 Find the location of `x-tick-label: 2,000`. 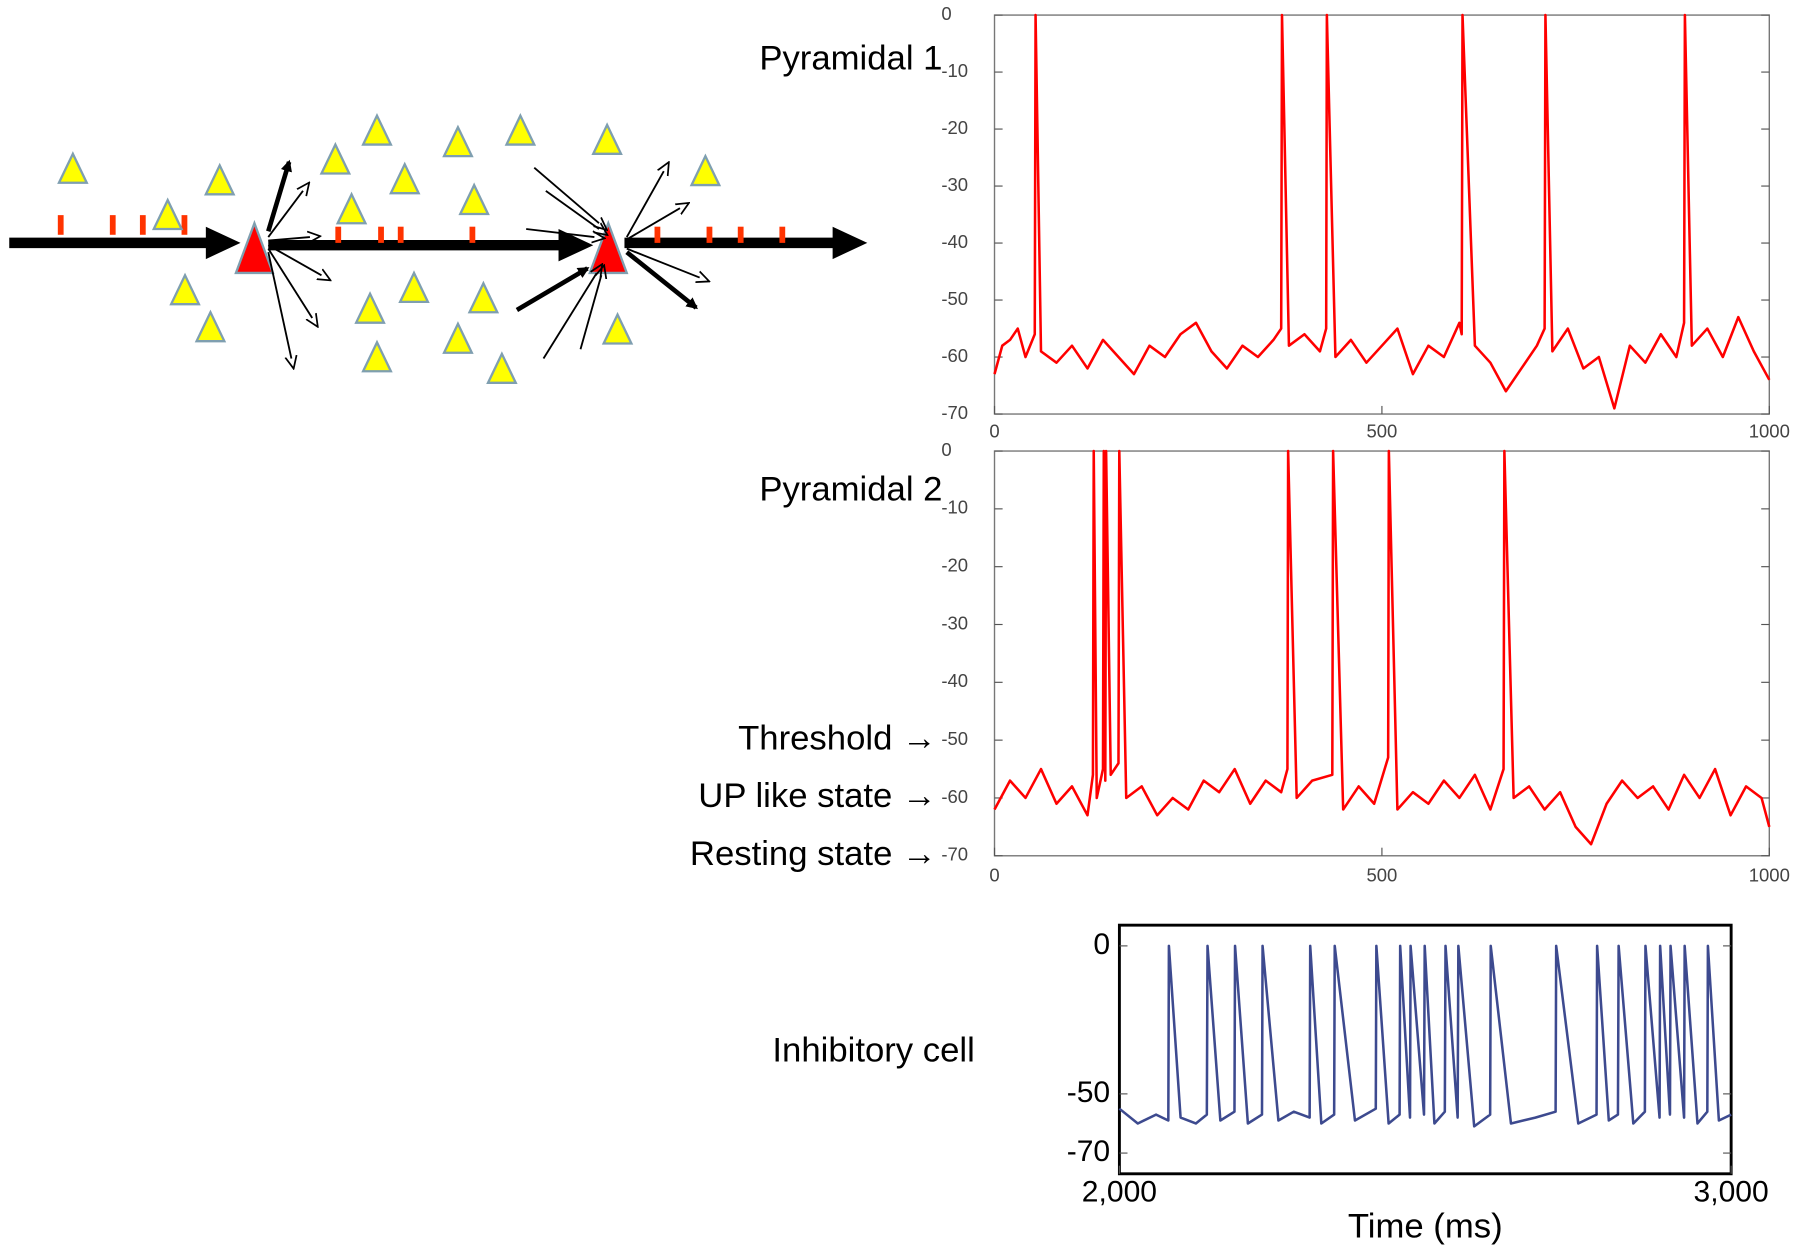

x-tick-label: 2,000 is located at coordinates (1119, 1191).